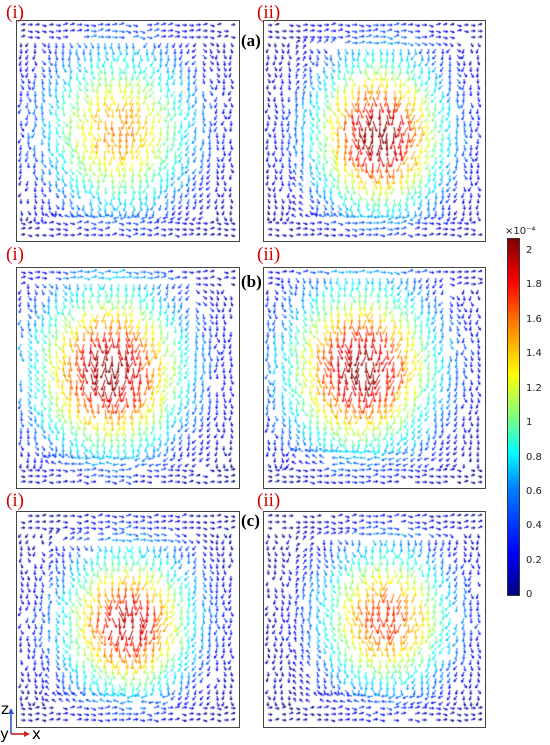 The width and height of the screenshot is (550, 745). I want to click on colorbar-tick: 1.2, so click(534, 388).